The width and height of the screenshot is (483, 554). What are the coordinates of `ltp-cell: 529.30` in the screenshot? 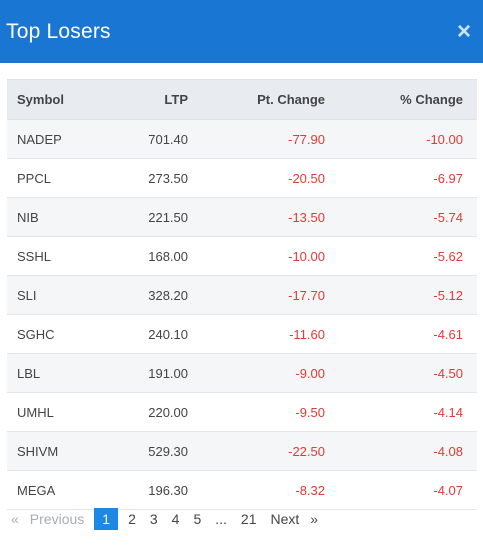 It's located at (150, 451).